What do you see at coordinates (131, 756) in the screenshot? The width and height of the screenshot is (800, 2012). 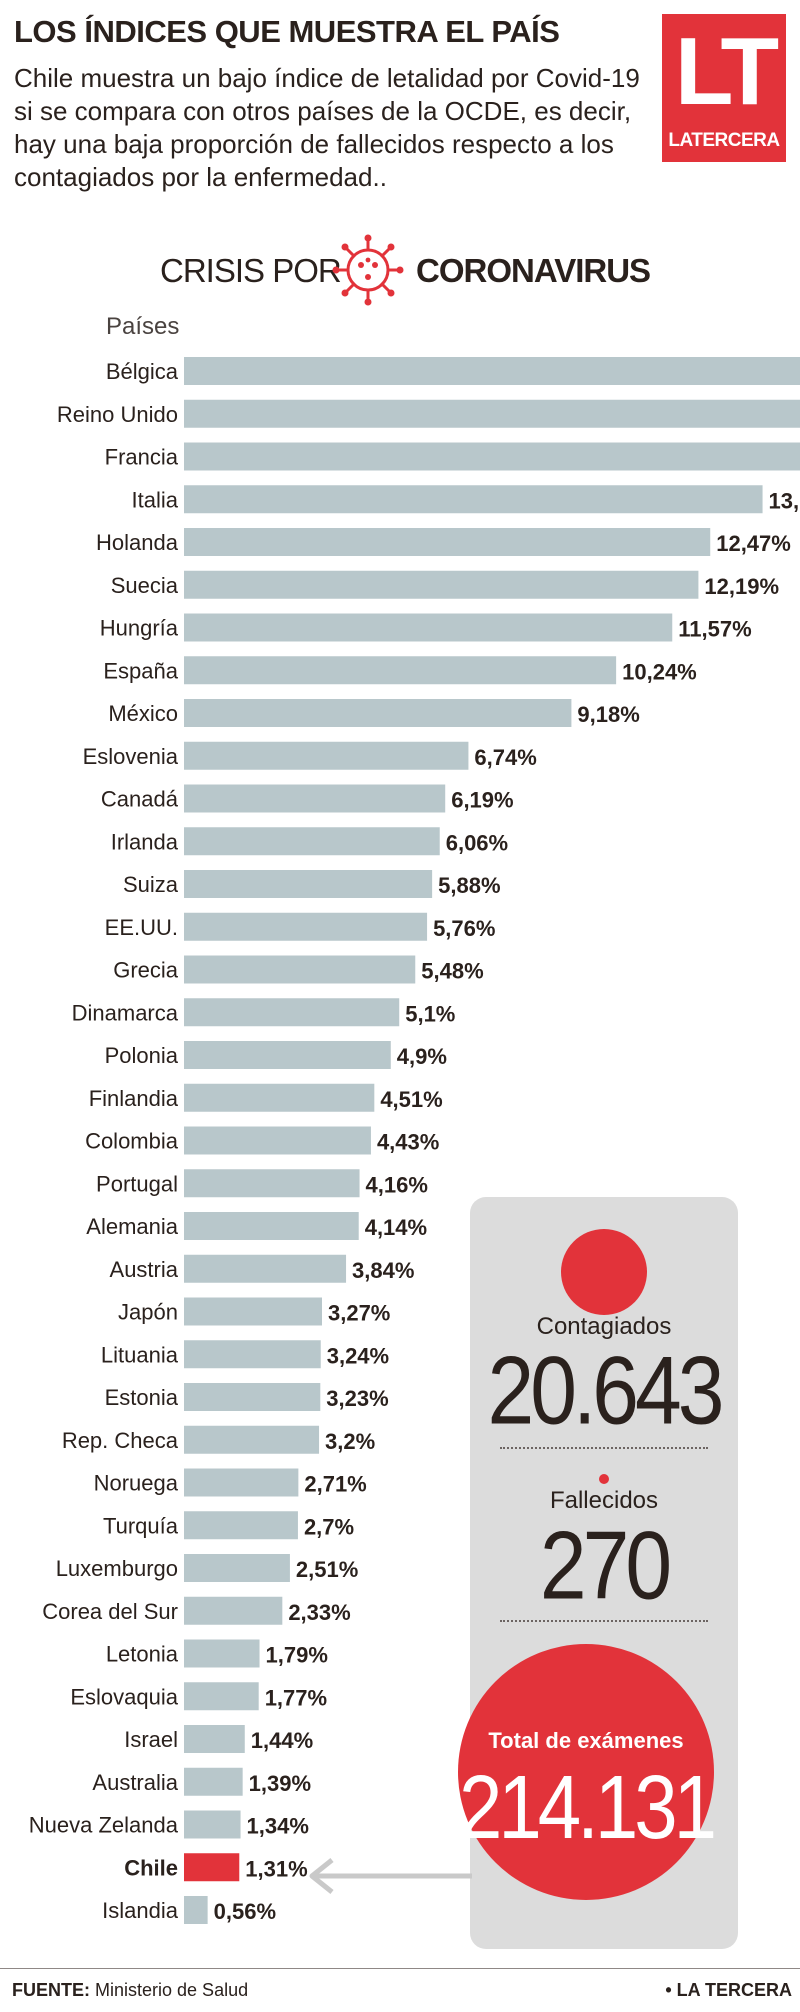 I see `category-label: Eslovenia` at bounding box center [131, 756].